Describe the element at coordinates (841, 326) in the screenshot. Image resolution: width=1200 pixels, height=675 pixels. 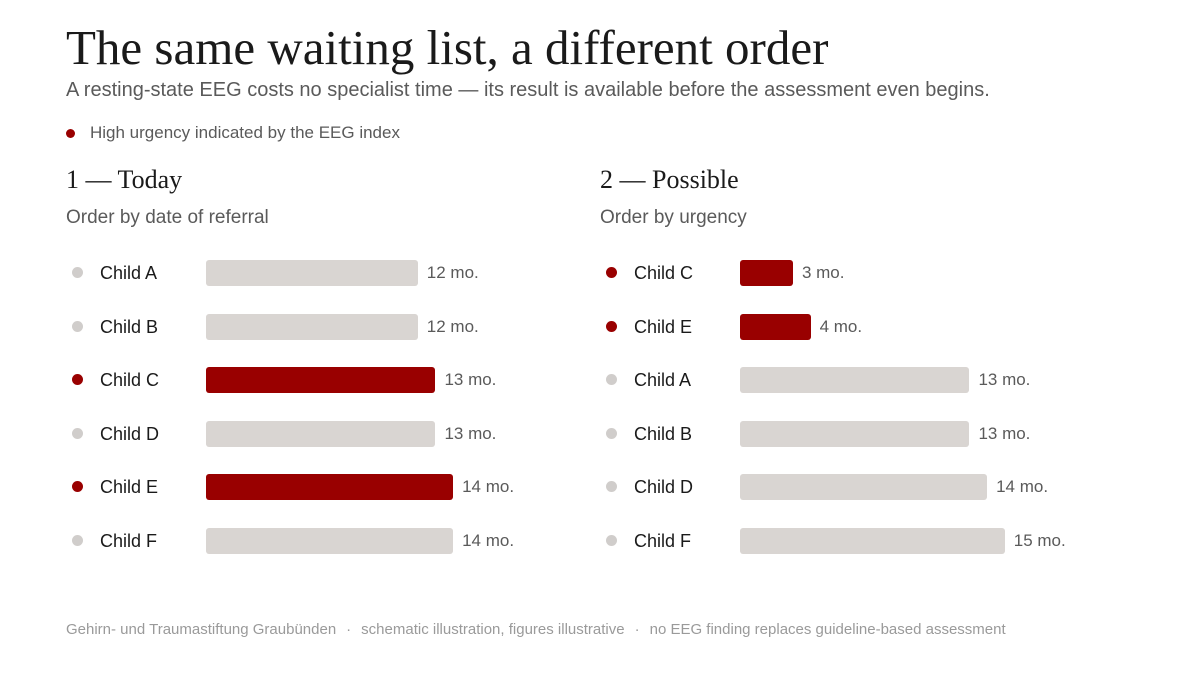
I see `value-label: 4 mo.` at that location.